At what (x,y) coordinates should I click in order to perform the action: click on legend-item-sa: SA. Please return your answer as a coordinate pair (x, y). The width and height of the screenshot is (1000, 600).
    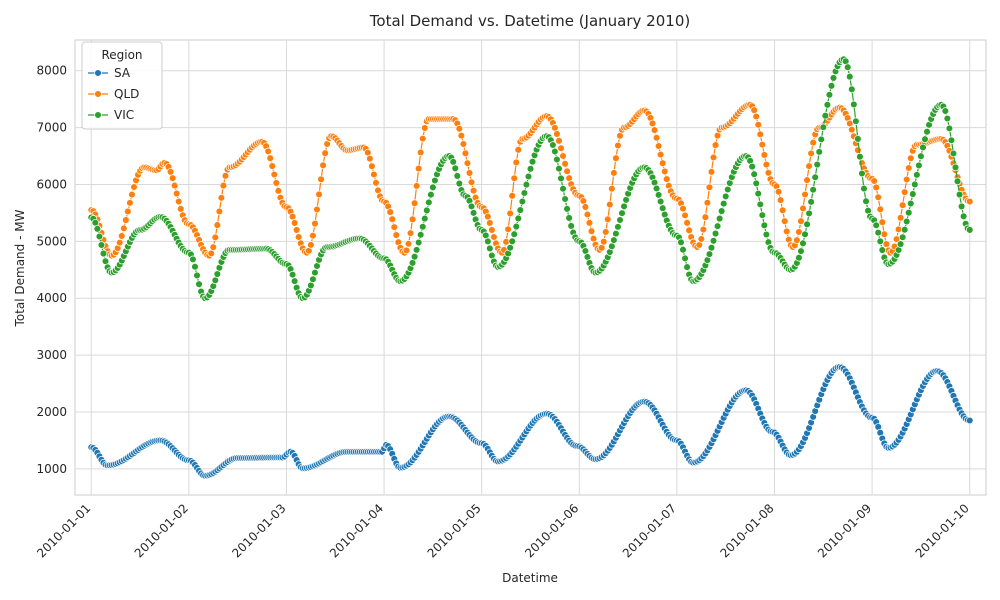
    Looking at the image, I should click on (109, 73).